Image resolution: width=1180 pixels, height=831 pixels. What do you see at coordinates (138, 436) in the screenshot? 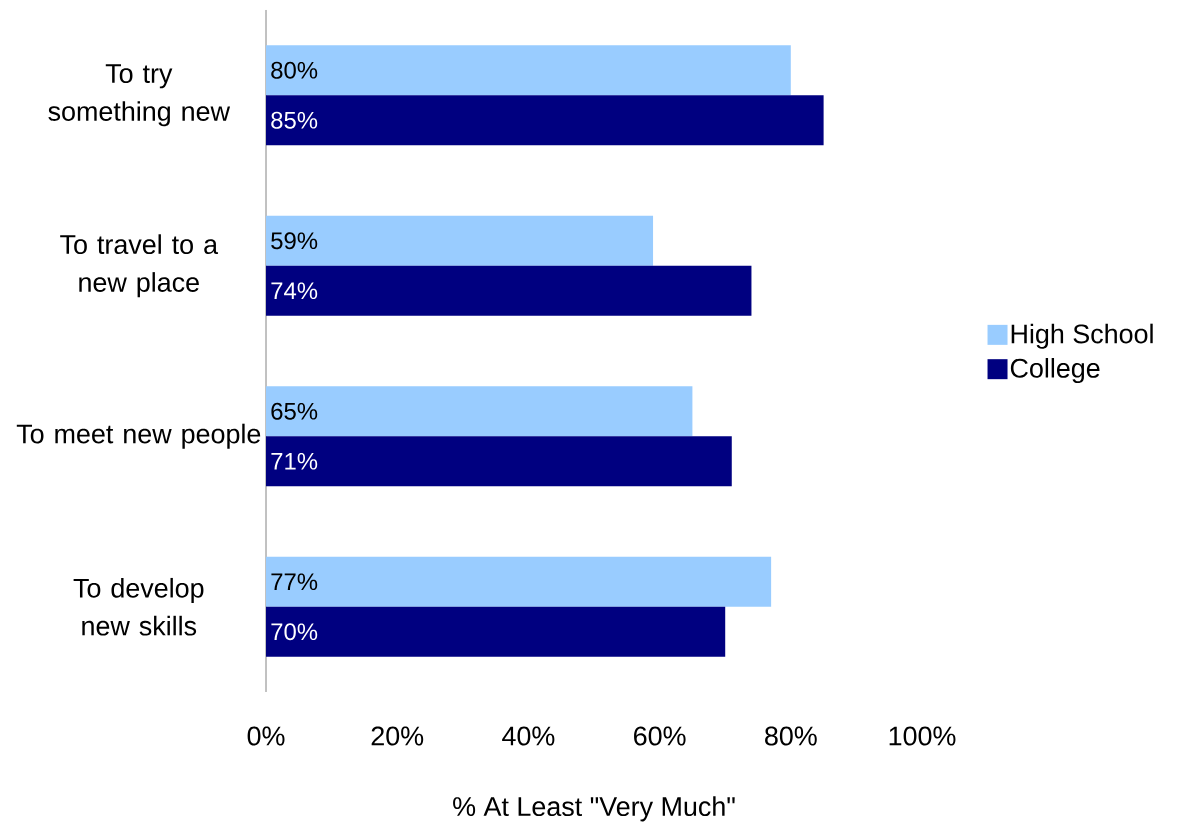
I see `y-tick-label: To meet new people` at bounding box center [138, 436].